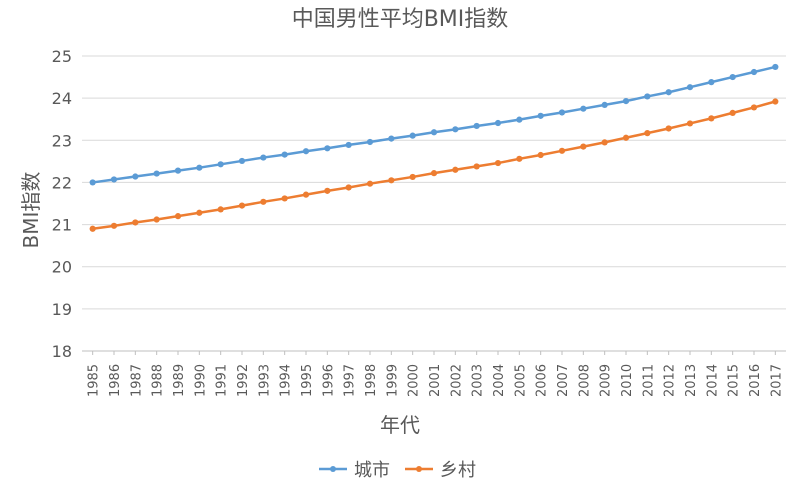  Describe the element at coordinates (371, 380) in the screenshot. I see `x-tick-label: 1998` at that location.